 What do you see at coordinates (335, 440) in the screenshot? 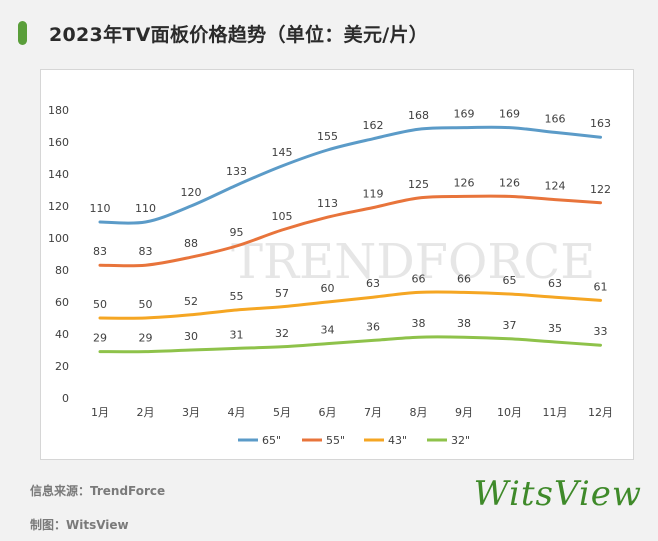
I see `legend-label: 55"` at bounding box center [335, 440].